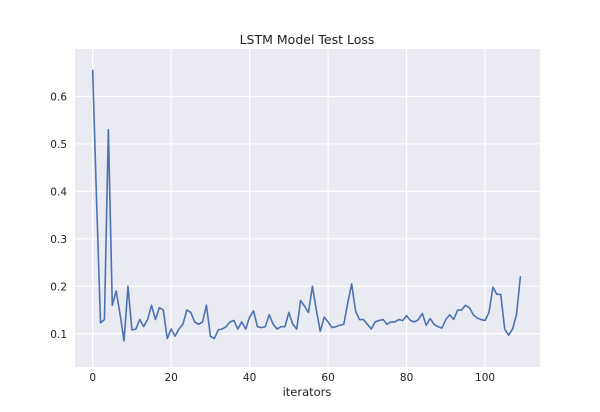  Describe the element at coordinates (92, 378) in the screenshot. I see `x-tick-label: 0` at that location.